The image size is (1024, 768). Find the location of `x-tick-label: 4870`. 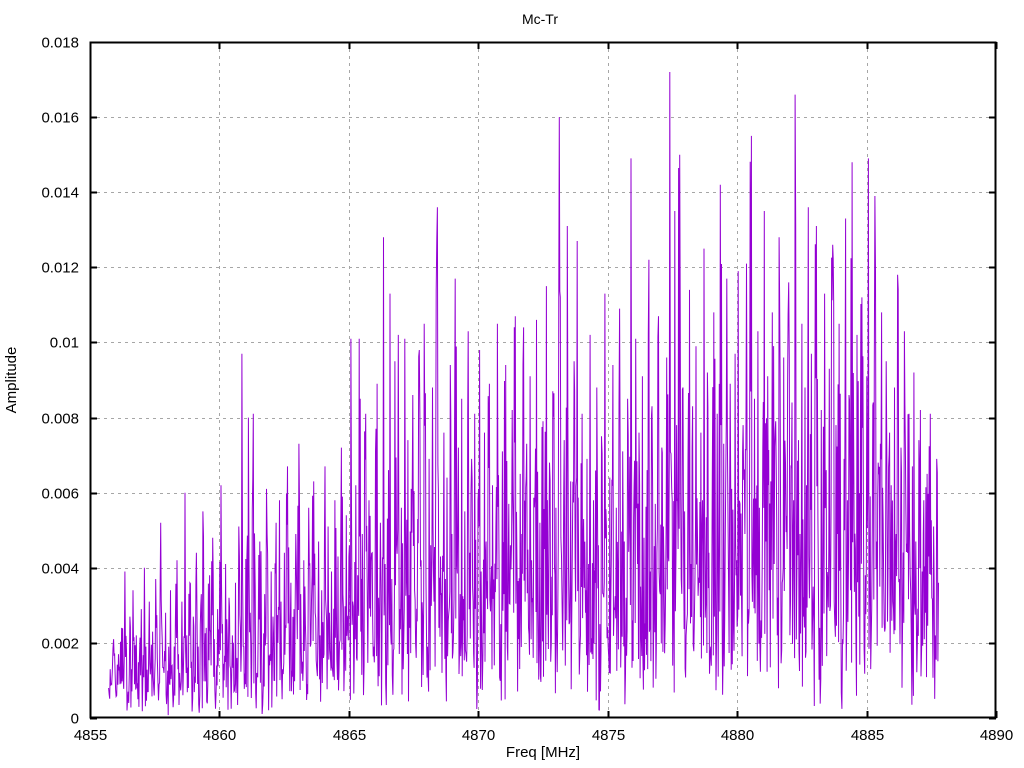

x-tick-label: 4870 is located at coordinates (478, 735).